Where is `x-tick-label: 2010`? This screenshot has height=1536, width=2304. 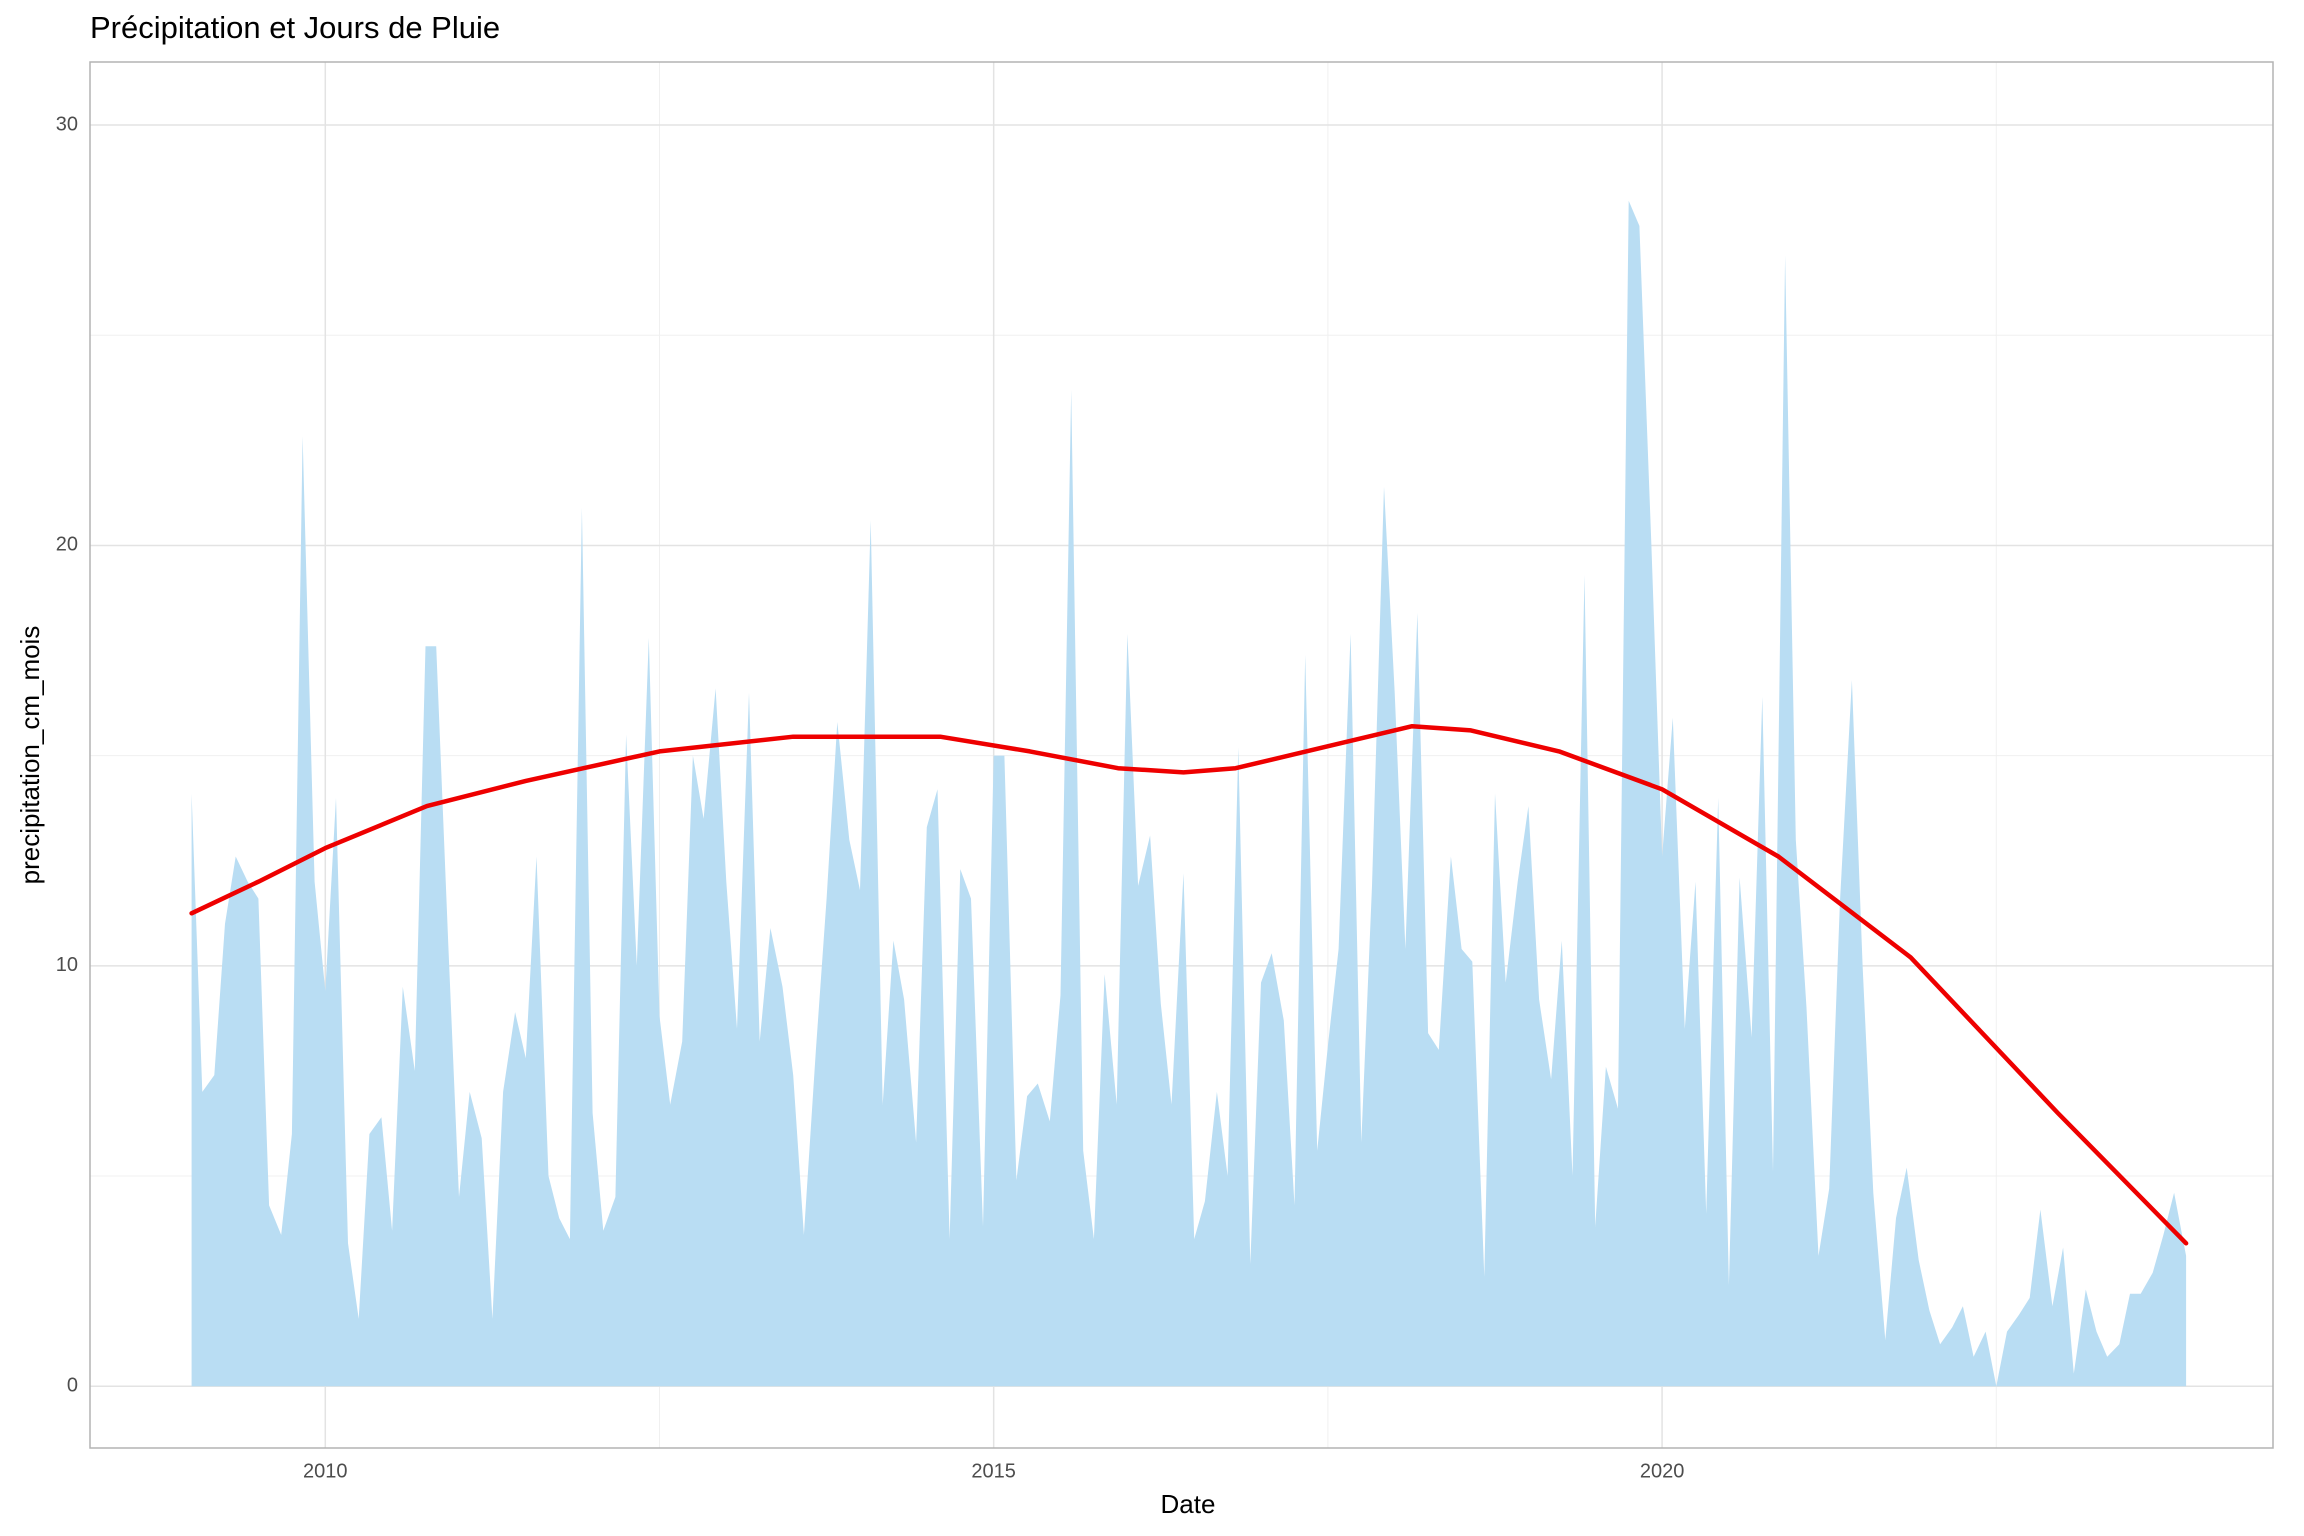 x-tick-label: 2010 is located at coordinates (325, 1471).